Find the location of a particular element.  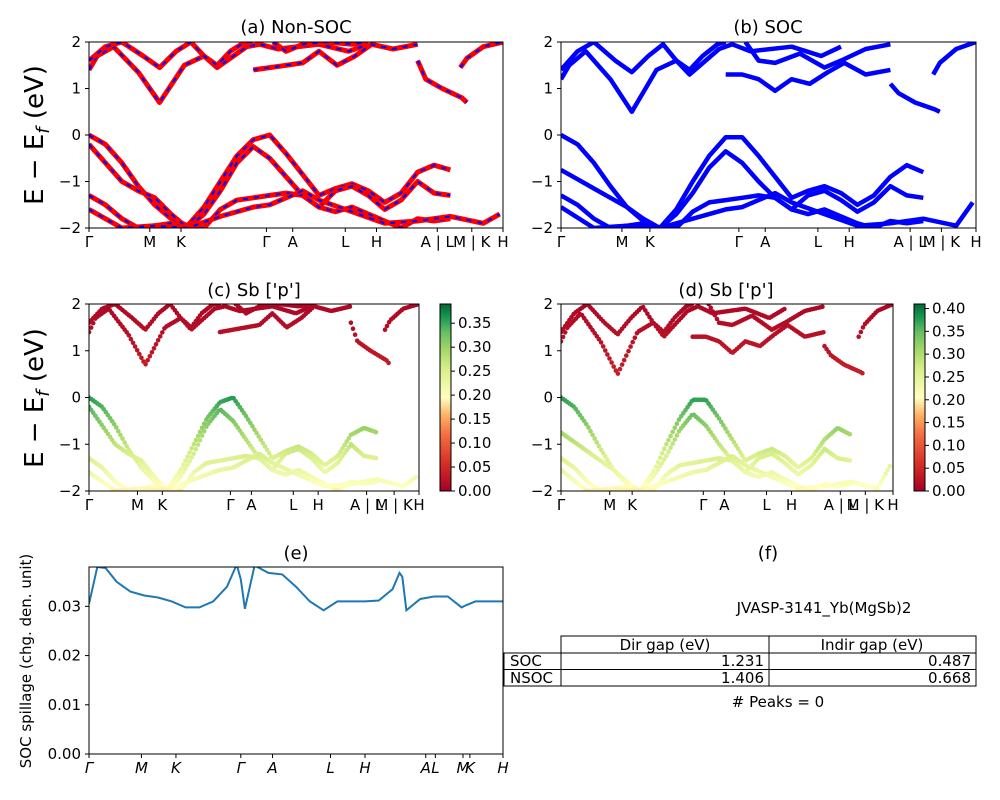

nsoc-band is located at coordinates (270, 180).